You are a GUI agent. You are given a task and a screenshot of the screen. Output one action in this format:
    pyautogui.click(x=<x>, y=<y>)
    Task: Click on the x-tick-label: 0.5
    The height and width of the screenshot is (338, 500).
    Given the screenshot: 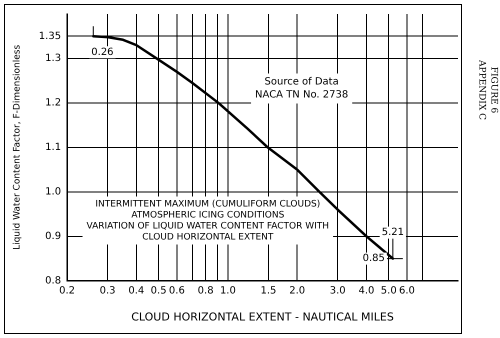 What is the action you would take?
    pyautogui.click(x=158, y=290)
    